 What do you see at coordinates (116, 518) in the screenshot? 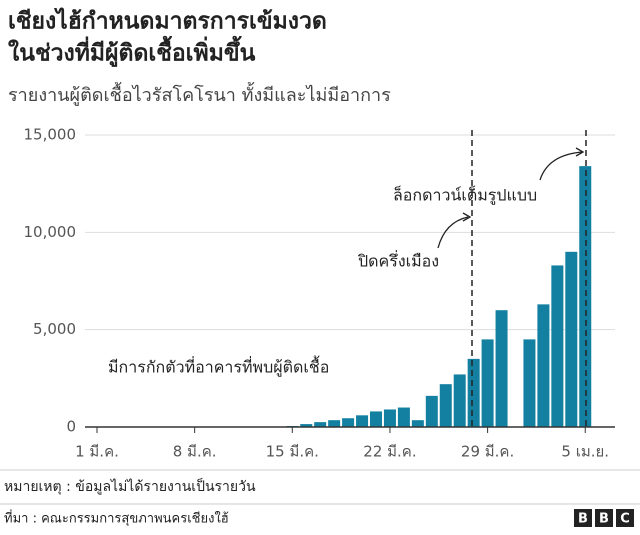
I see `source: ที่มา : คณะกรรมการสุขภาพนครเชียงใฮ้` at bounding box center [116, 518].